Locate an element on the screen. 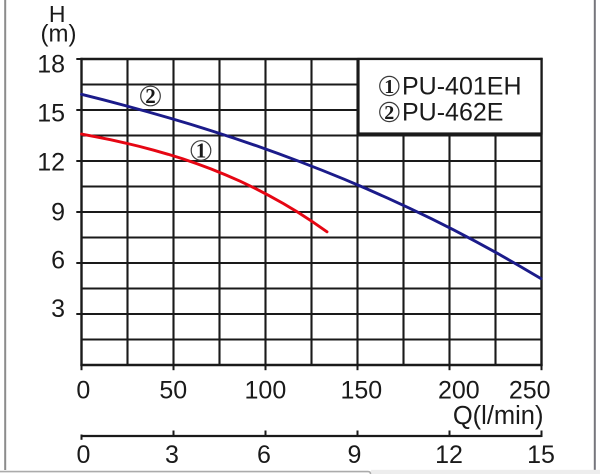 This screenshot has width=600, height=474. svg-text: 100 is located at coordinates (266, 390).